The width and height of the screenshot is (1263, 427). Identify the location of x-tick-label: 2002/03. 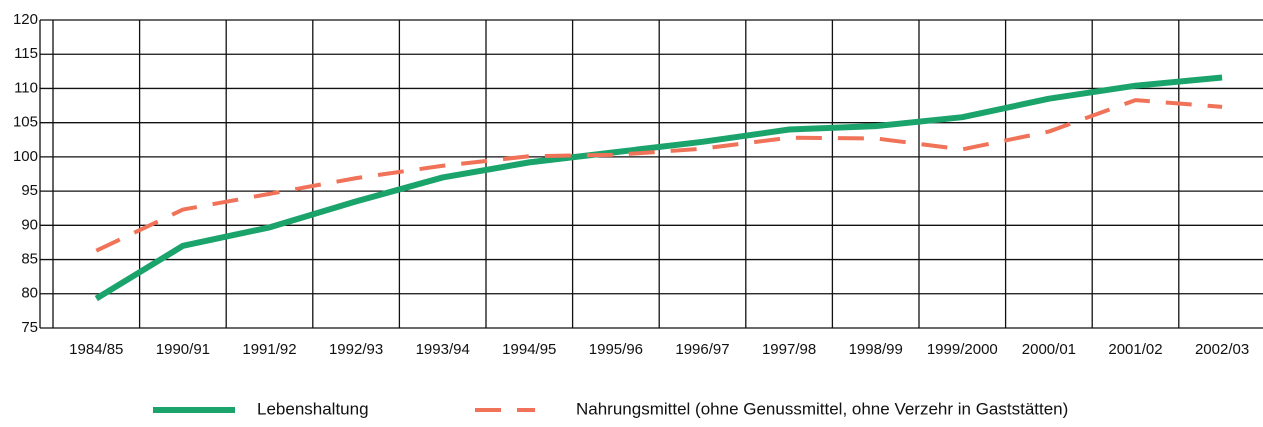
(1222, 349).